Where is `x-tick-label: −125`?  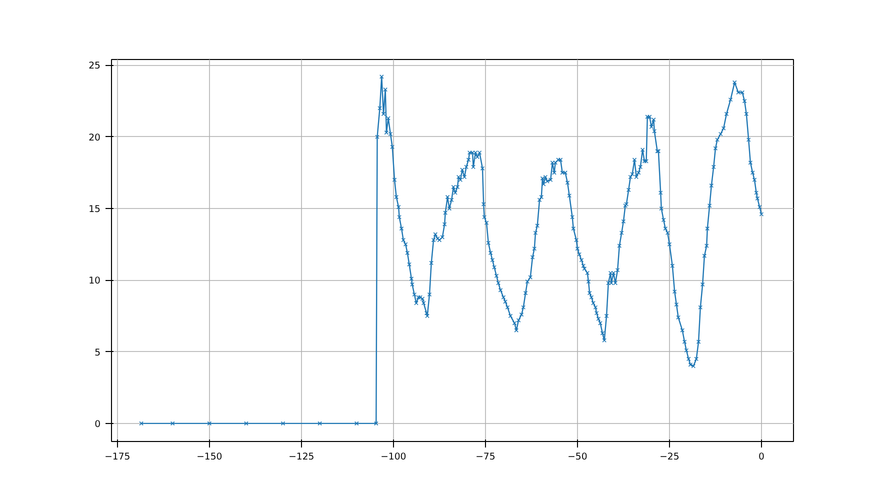
x-tick-label: −125 is located at coordinates (301, 457).